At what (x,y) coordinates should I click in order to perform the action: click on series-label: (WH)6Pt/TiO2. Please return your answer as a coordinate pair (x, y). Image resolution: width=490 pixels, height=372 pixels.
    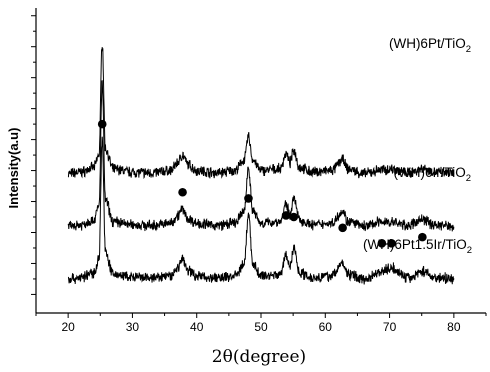
    Looking at the image, I should click on (430, 45).